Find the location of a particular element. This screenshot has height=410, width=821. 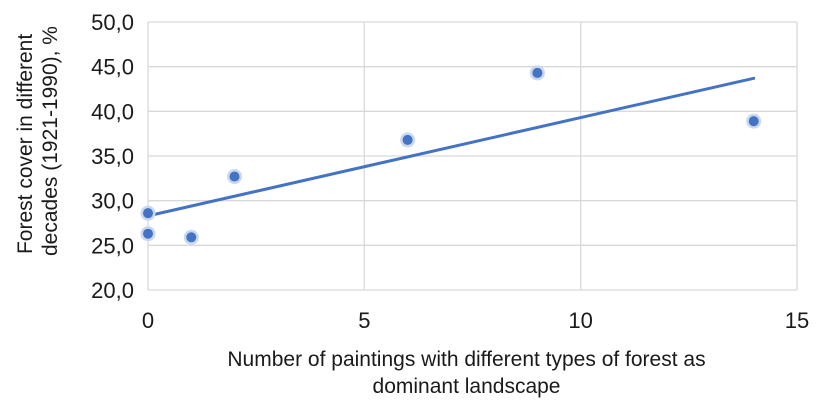

y-axis-title-line-2: decades (1921-1990), % is located at coordinates (50, 141).